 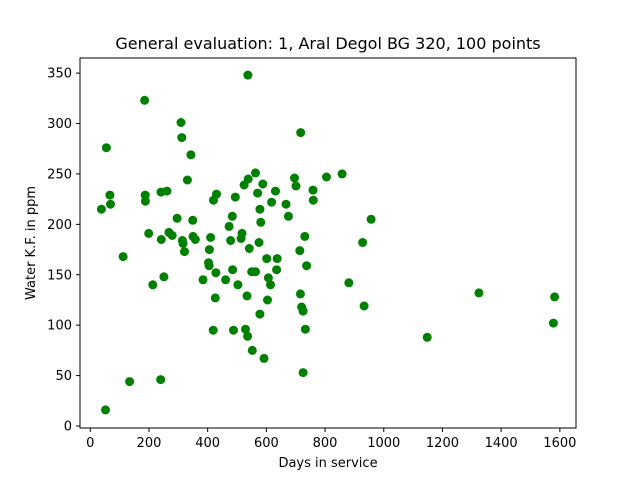 What do you see at coordinates (331, 439) in the screenshot?
I see `x-axis-ticks: 0 200 400 600 800 1000 1200 1400 1600` at bounding box center [331, 439].